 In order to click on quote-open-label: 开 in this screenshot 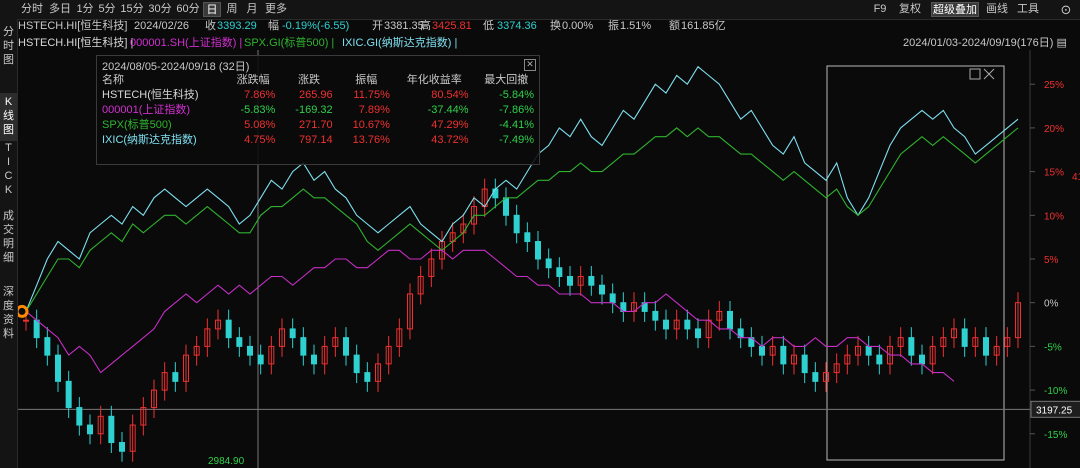, I will do `click(377, 26)`.